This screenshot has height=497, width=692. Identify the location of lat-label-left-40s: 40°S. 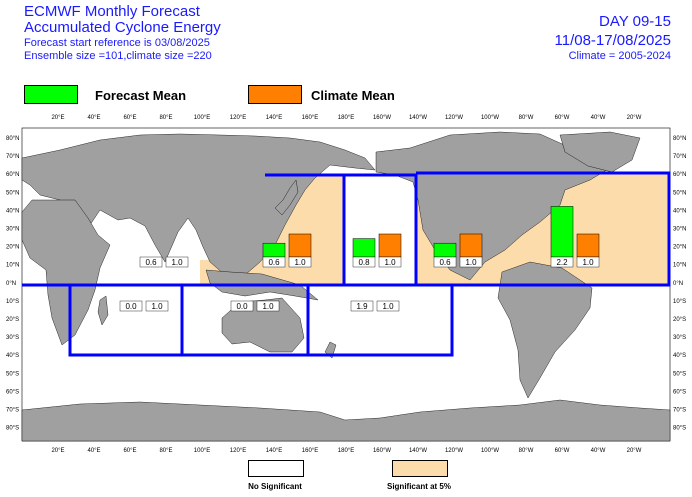
(12, 356).